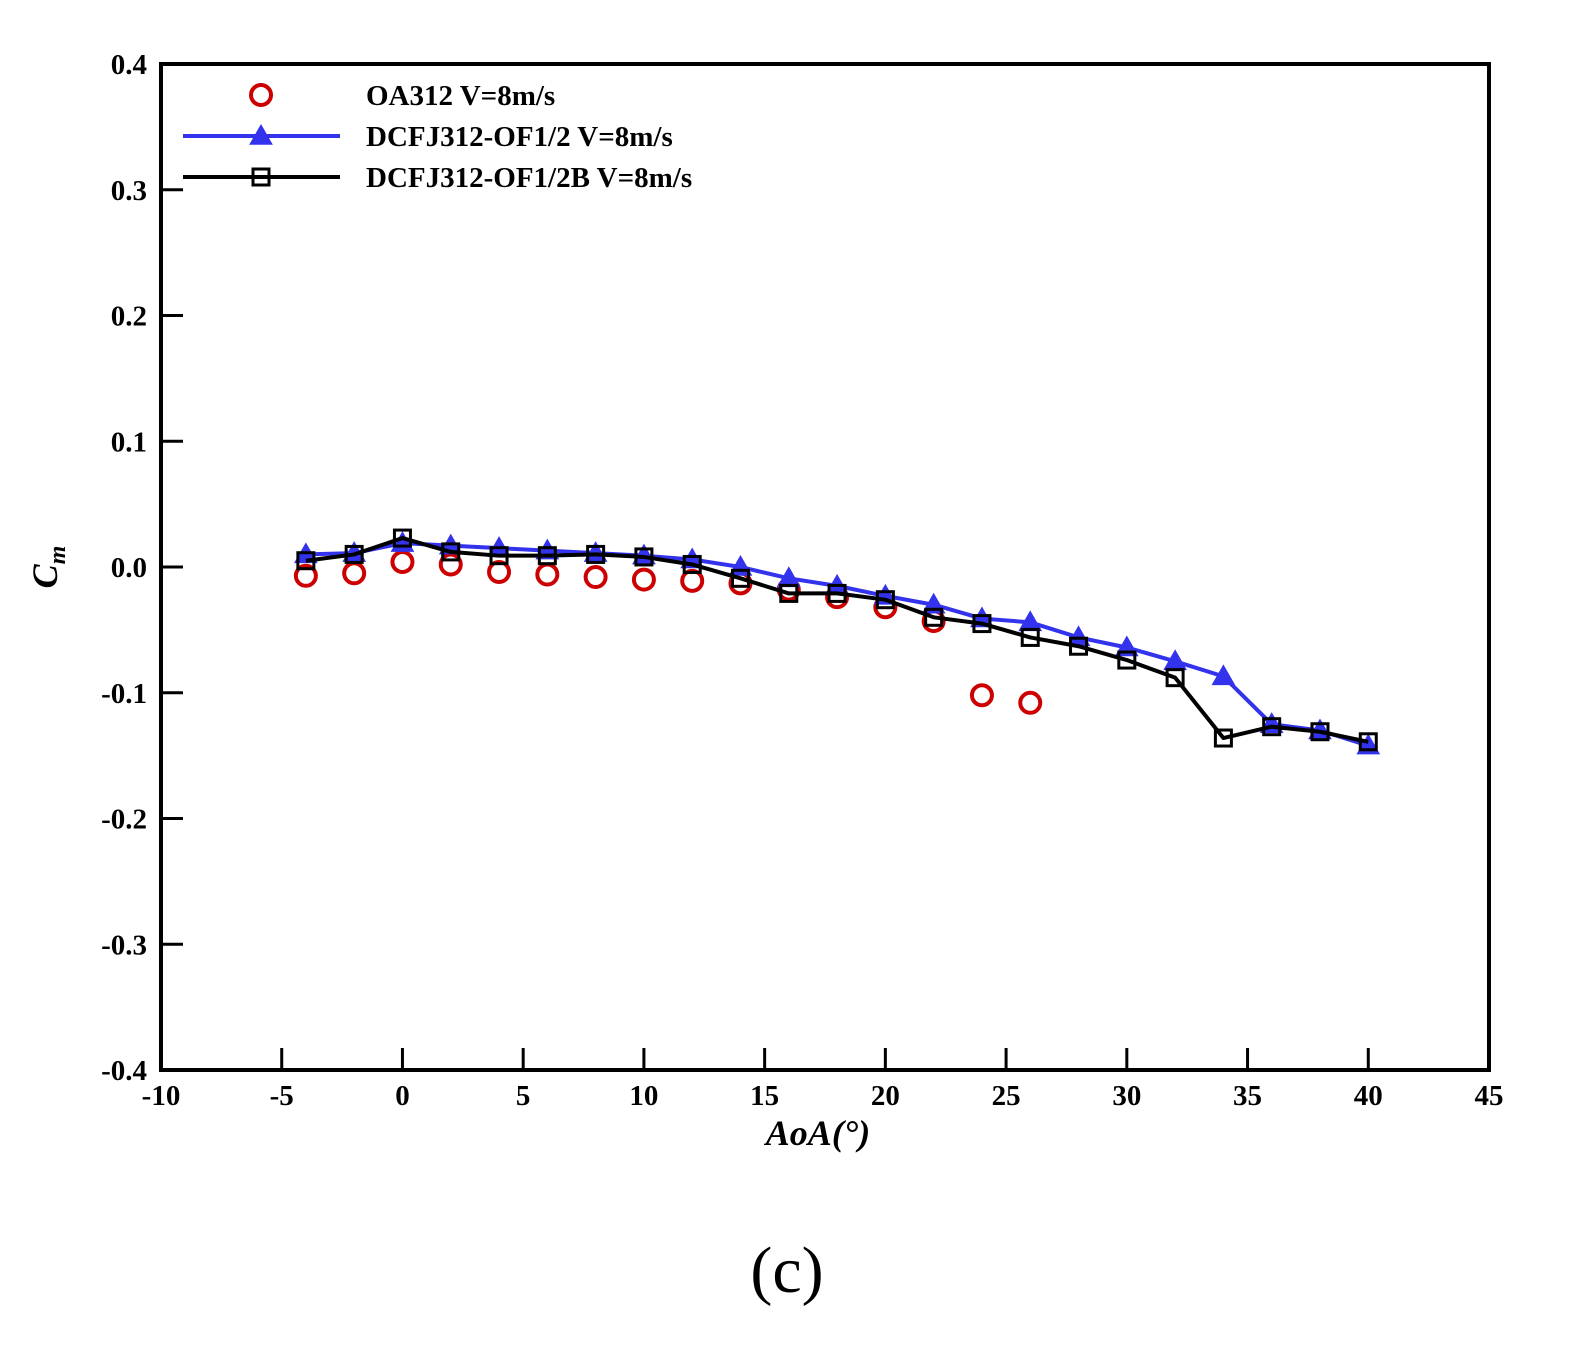 This screenshot has height=1360, width=1578. Describe the element at coordinates (129, 317) in the screenshot. I see `y-tick-label: 0.2` at that location.